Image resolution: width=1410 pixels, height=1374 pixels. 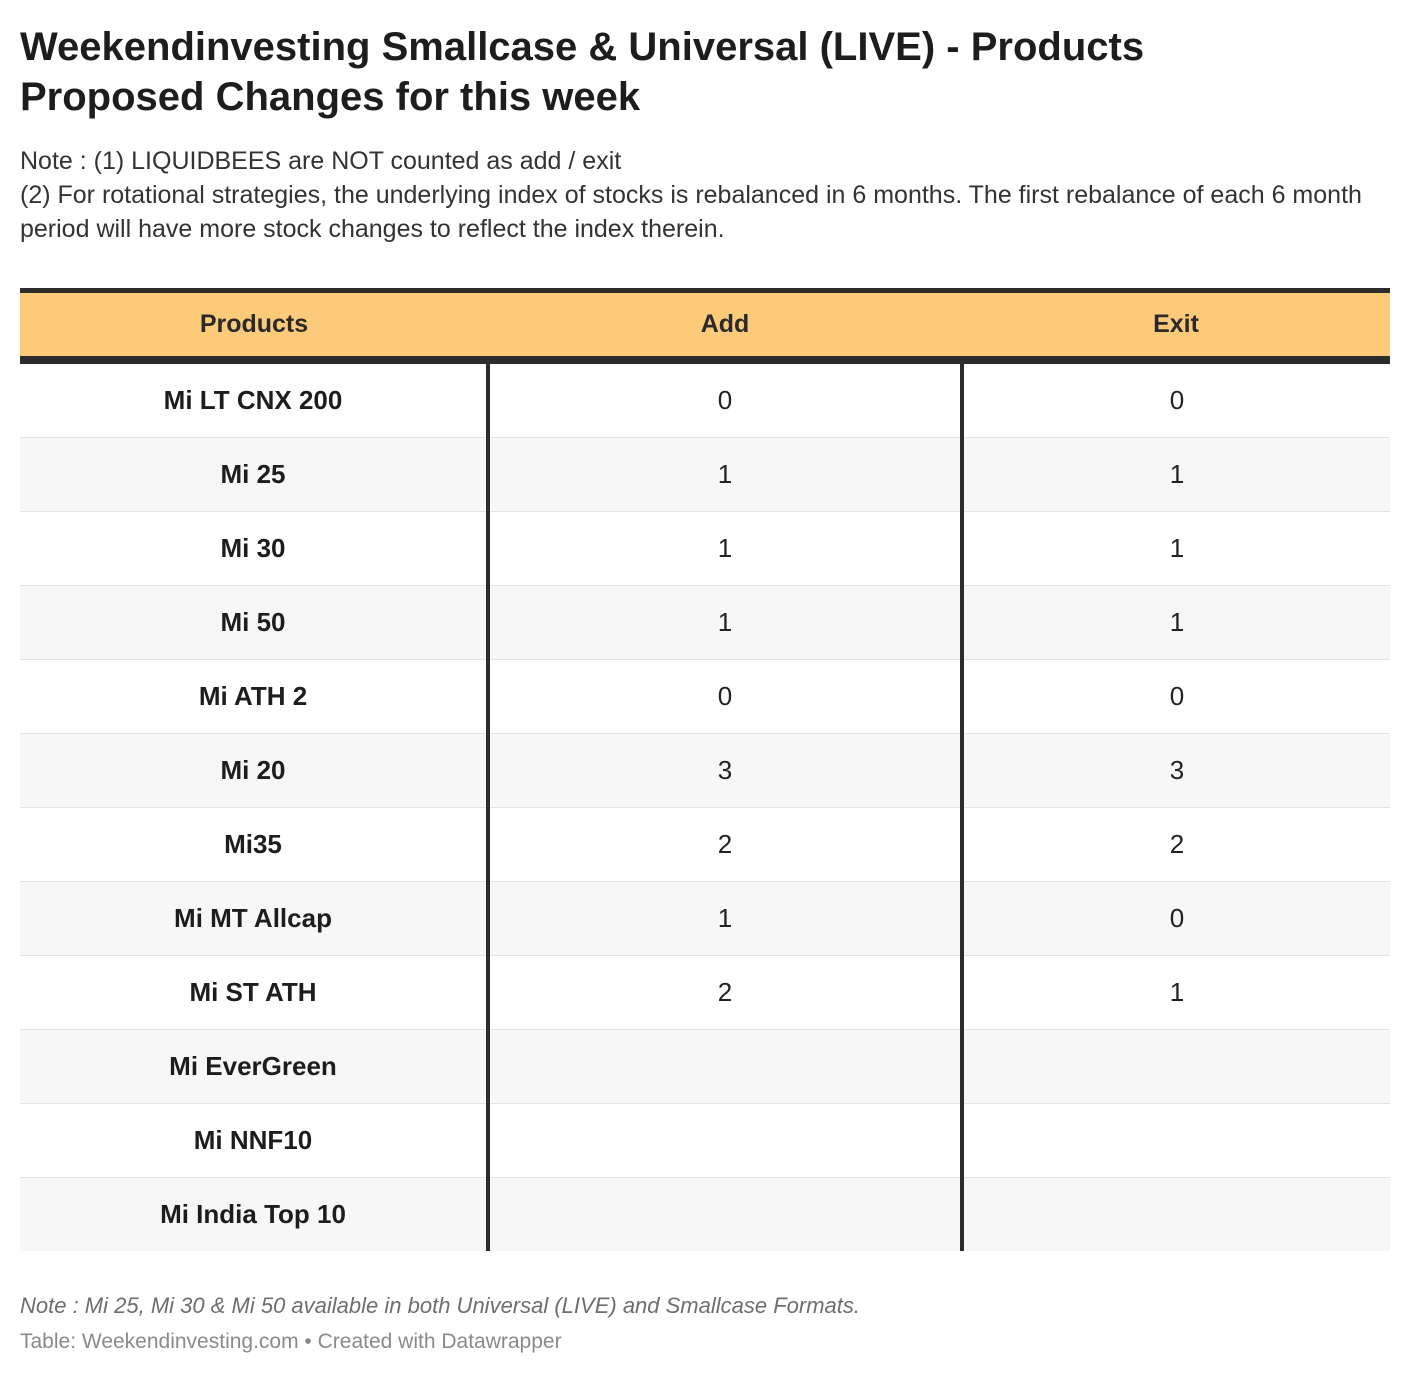 I want to click on cell-product: Mi35, so click(x=254, y=844).